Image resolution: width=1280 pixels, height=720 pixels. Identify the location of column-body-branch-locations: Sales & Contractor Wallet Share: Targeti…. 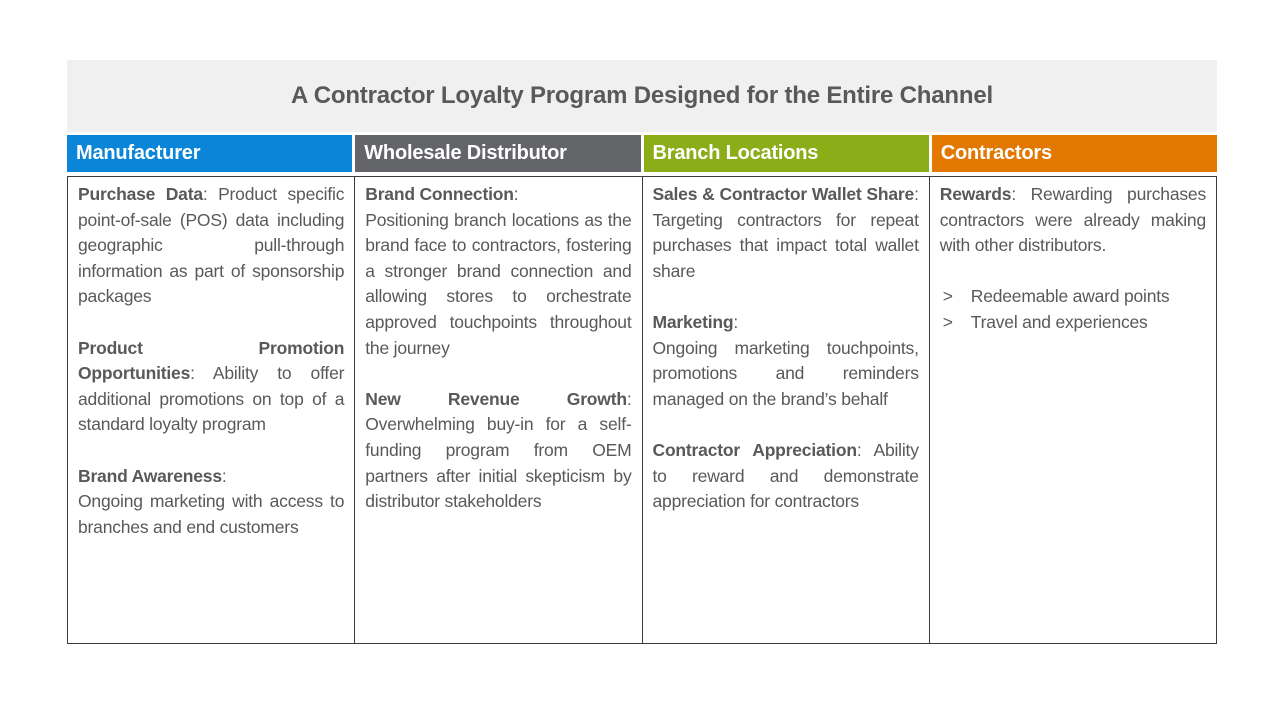
(785, 410).